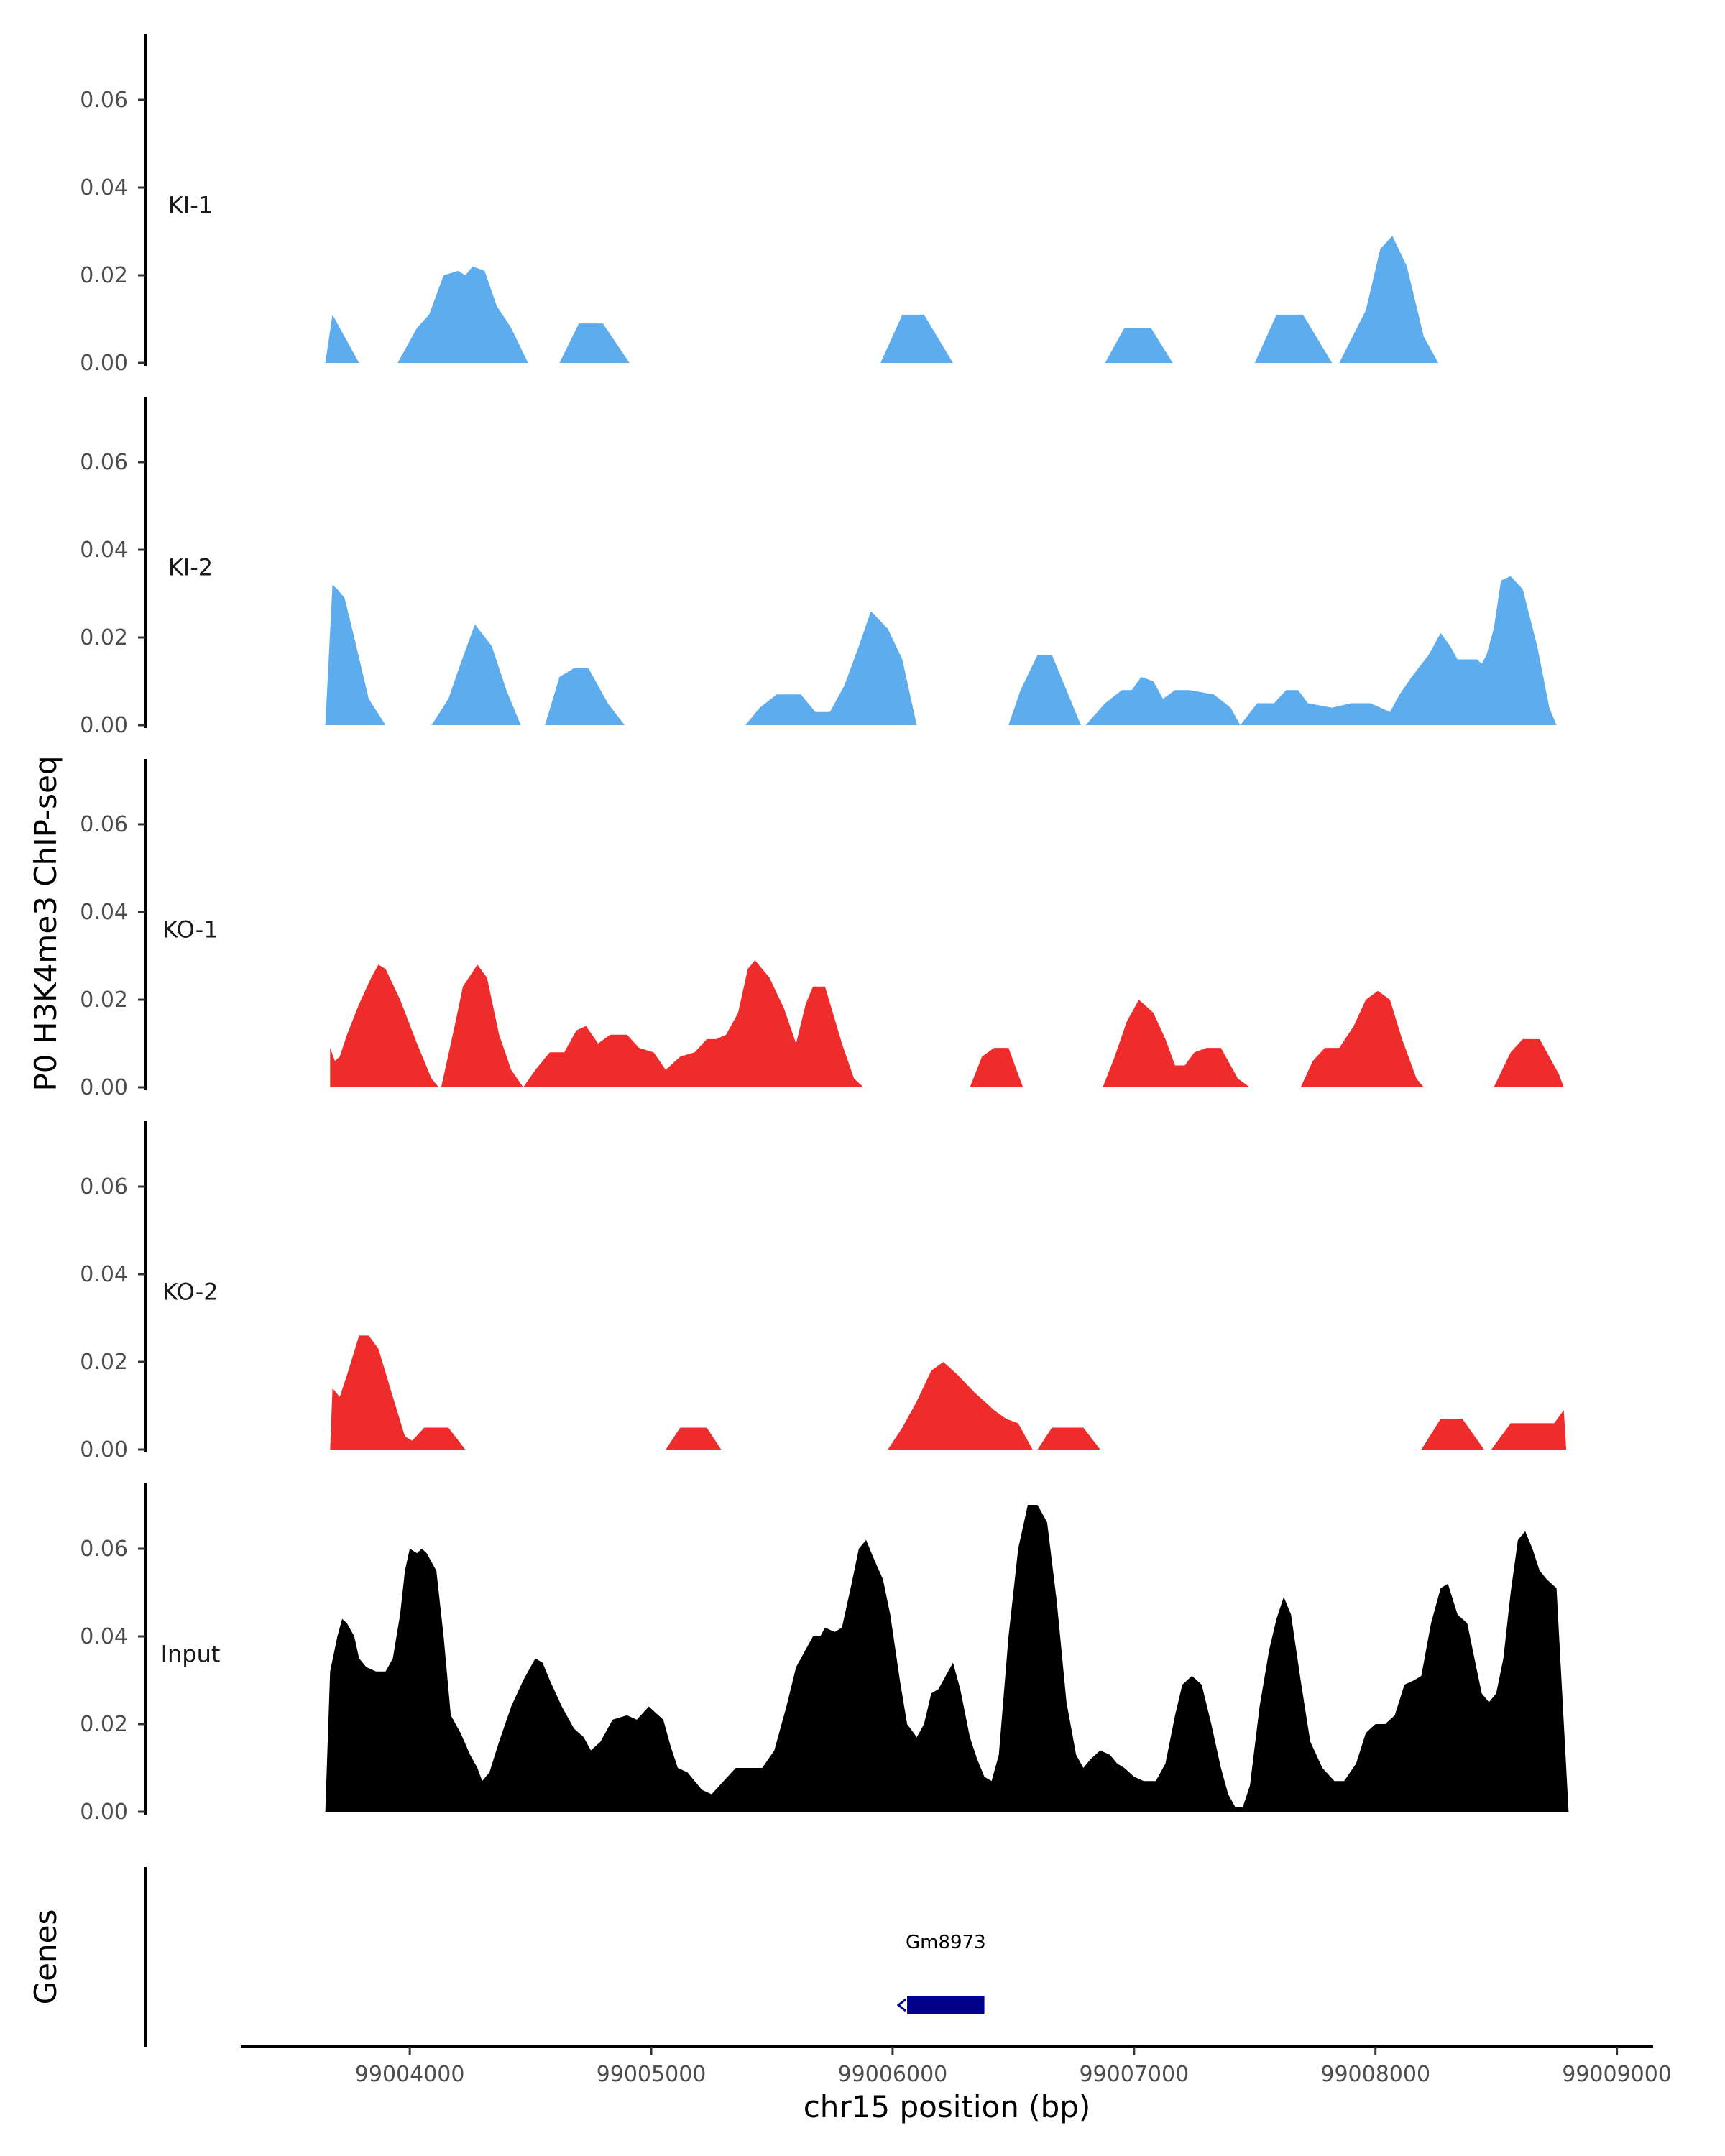  What do you see at coordinates (893, 2074) in the screenshot?
I see `x-tick-label: 99006000` at bounding box center [893, 2074].